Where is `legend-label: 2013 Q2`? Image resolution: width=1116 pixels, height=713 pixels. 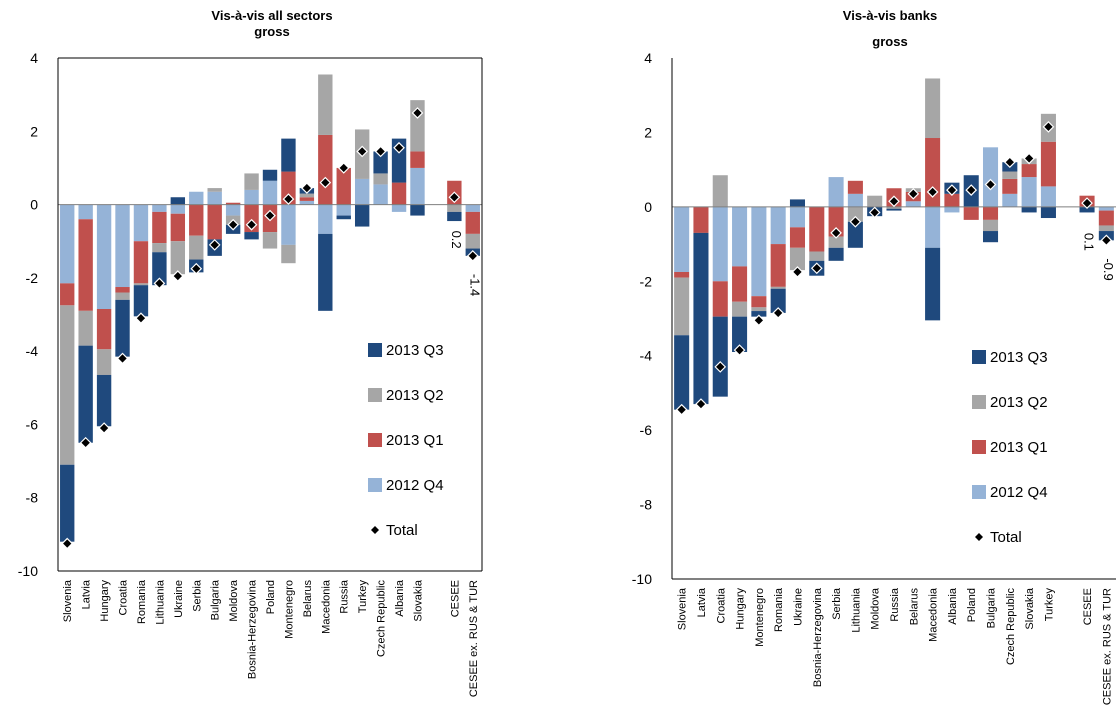 legend-label: 2013 Q2 is located at coordinates (1019, 402).